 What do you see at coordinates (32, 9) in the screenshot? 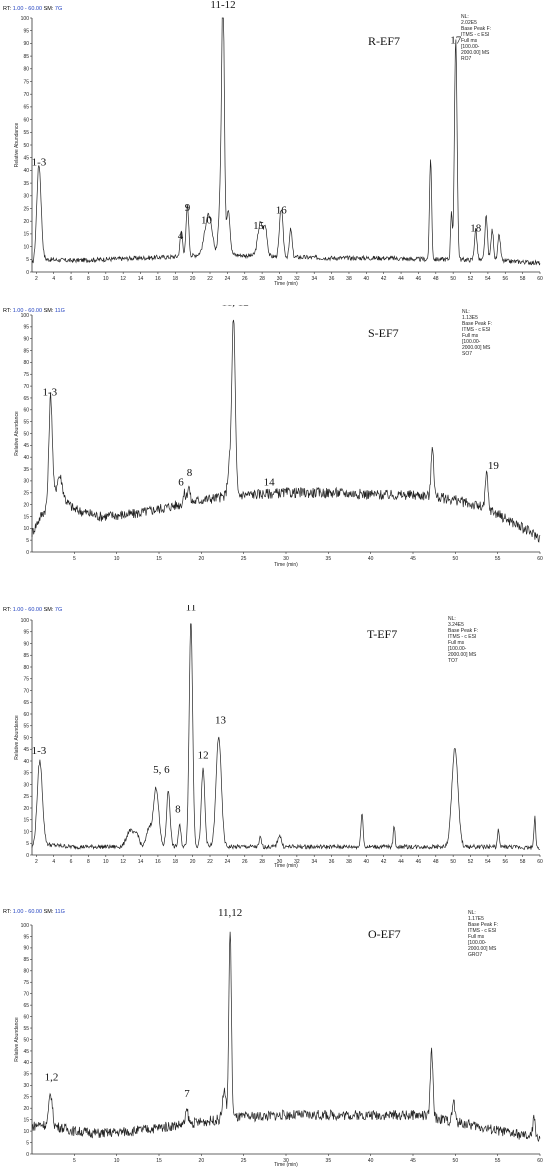
I see `rt-label: RT: 1.00 - 60.00 SM: 7G` at bounding box center [32, 9].